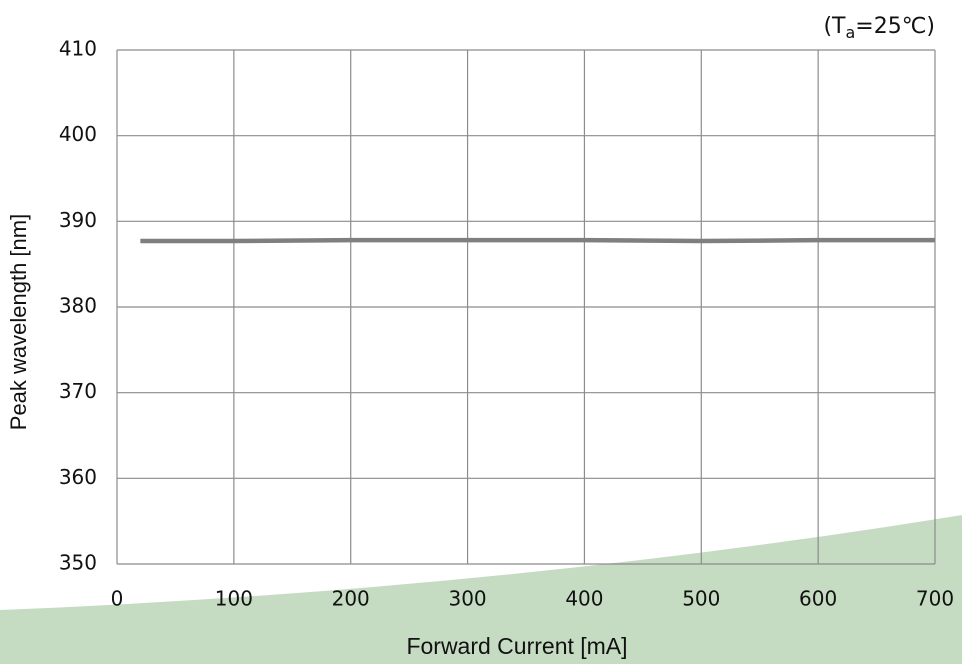  I want to click on x-tick-label: 600, so click(818, 599).